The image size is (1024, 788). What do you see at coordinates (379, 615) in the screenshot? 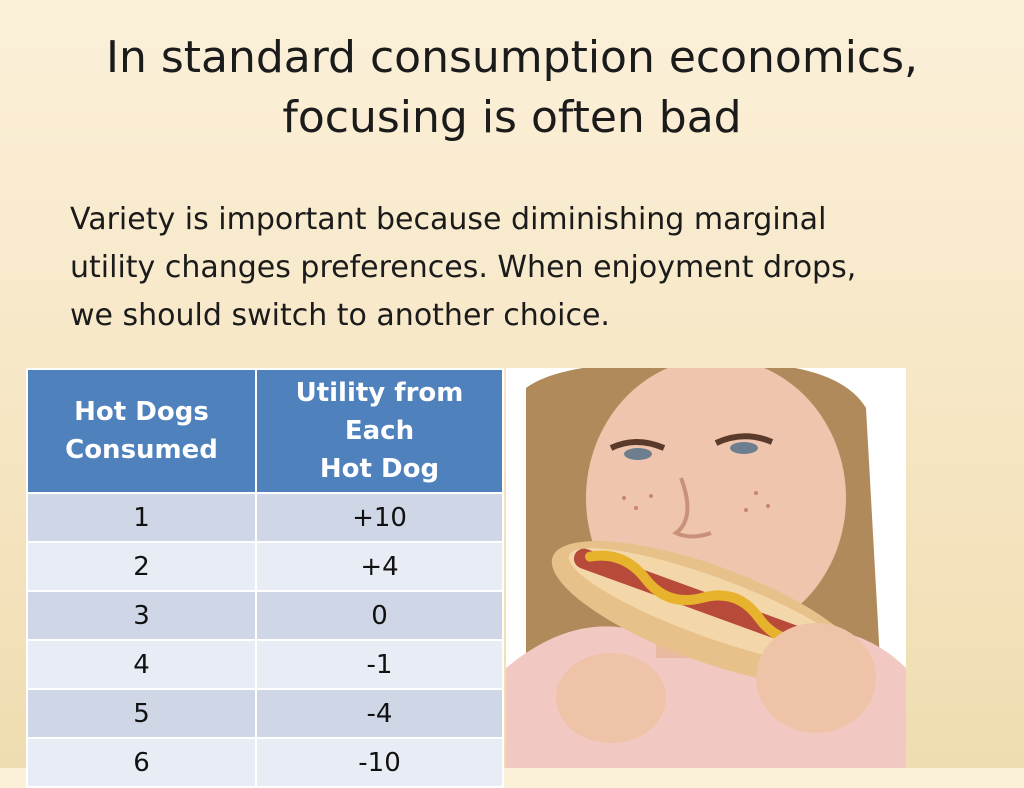
I see `cell-utility: 0` at bounding box center [379, 615].